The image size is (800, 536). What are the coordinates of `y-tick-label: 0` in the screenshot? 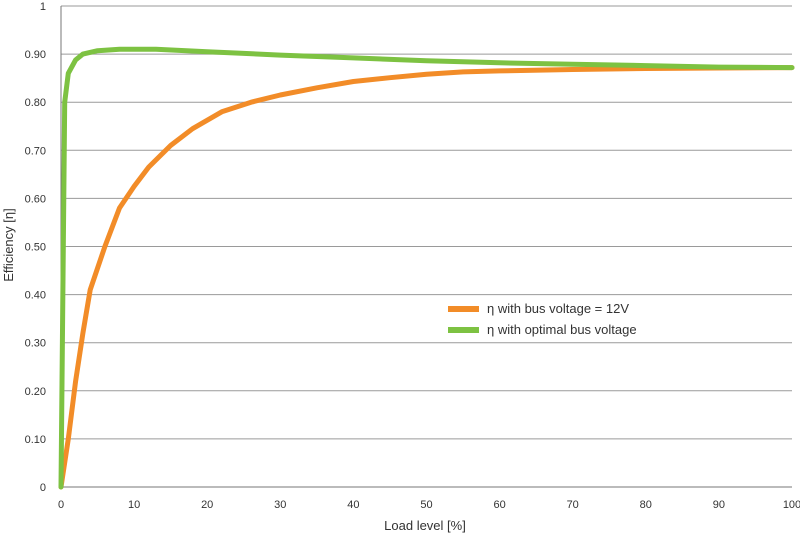 It's located at (43, 488).